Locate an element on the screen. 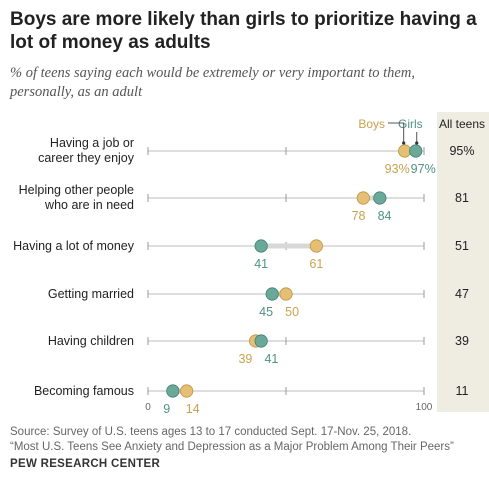 This screenshot has height=478, width=489. category-label: career they enjoy is located at coordinates (86, 158).